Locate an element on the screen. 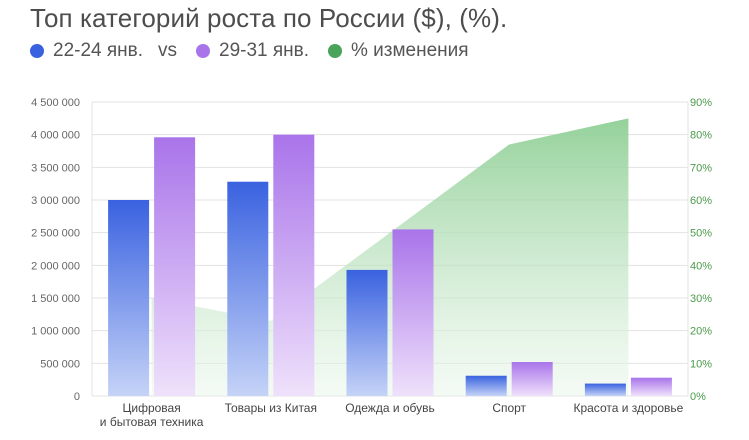 The height and width of the screenshot is (440, 749). legend-label-29-31: 29-31 янв. is located at coordinates (264, 50).